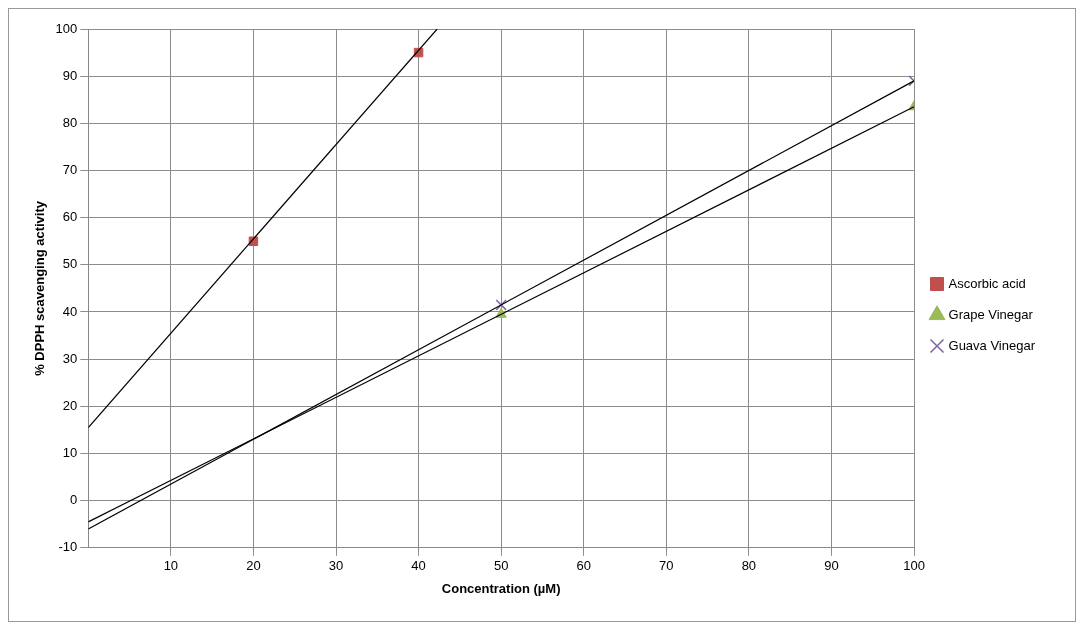 The width and height of the screenshot is (1086, 632). I want to click on legend-label: Ascorbic acid, so click(987, 283).